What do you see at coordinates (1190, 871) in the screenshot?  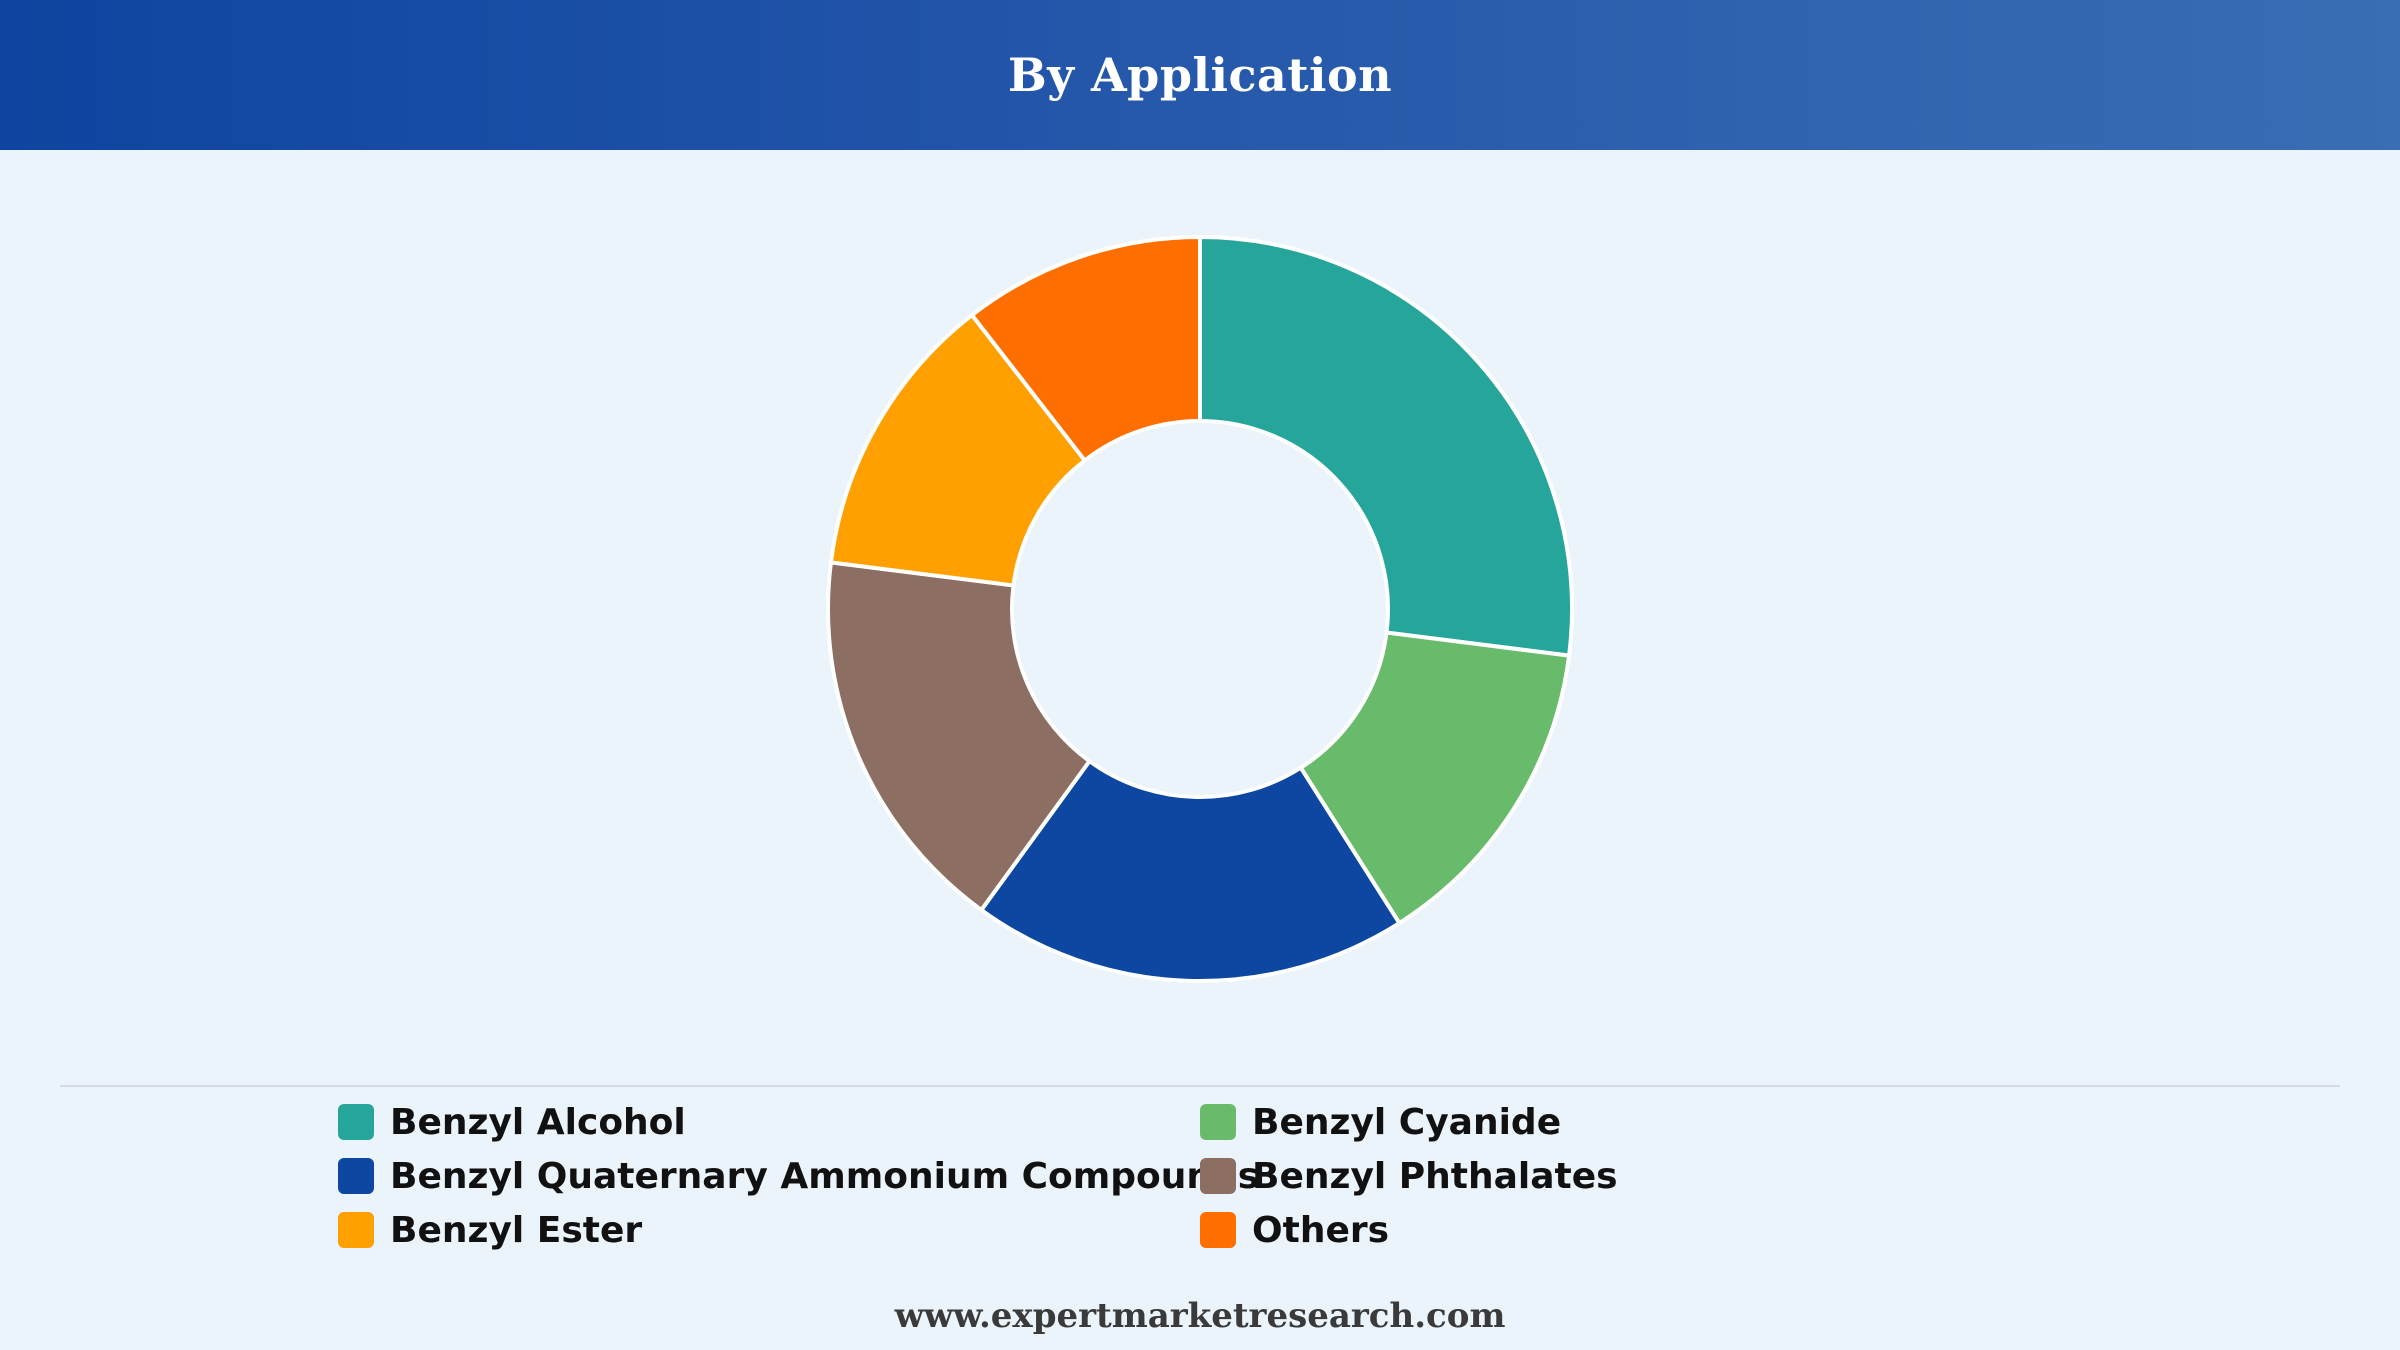 I see `slice-benzyl-quaternary-ammonium-compounds` at bounding box center [1190, 871].